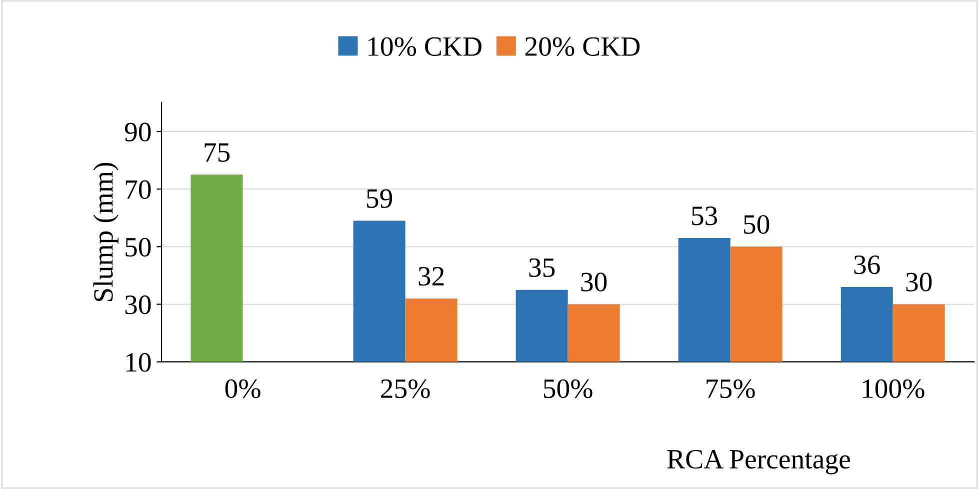 The height and width of the screenshot is (489, 979). I want to click on x-tick-label: 75%, so click(730, 388).